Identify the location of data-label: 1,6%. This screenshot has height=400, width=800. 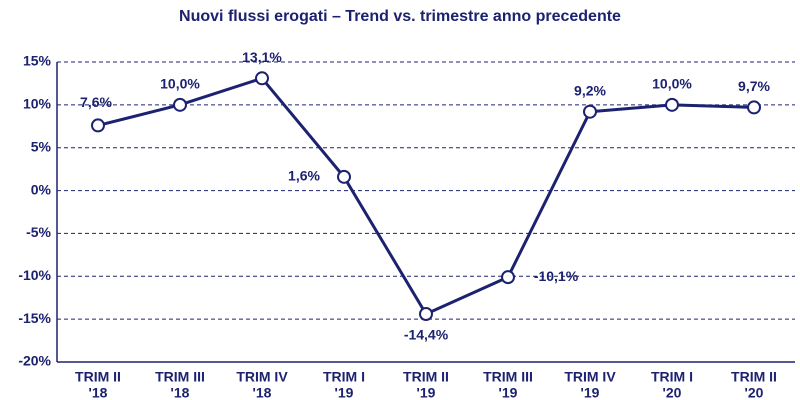
(304, 176).